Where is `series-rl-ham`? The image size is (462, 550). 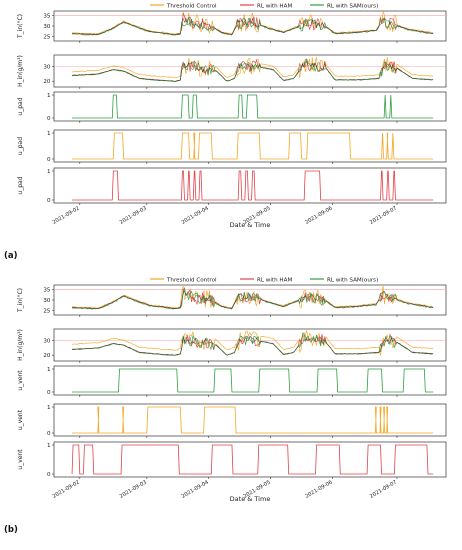 series-rl-ham is located at coordinates (253, 298).